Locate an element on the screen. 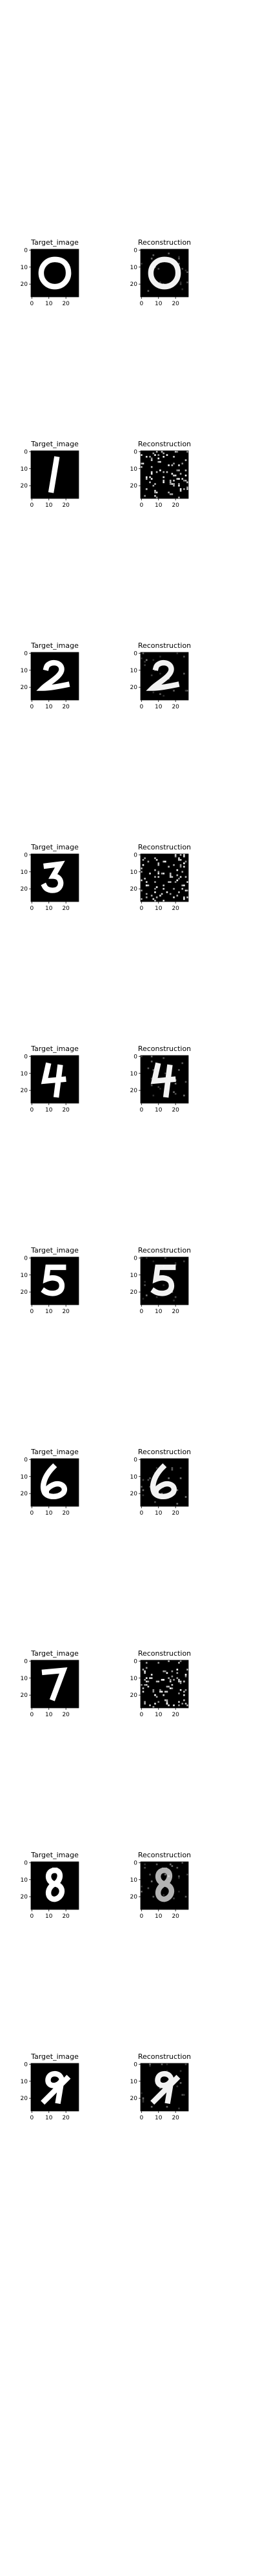  x-tick-label: 0 is located at coordinates (32, 1513).